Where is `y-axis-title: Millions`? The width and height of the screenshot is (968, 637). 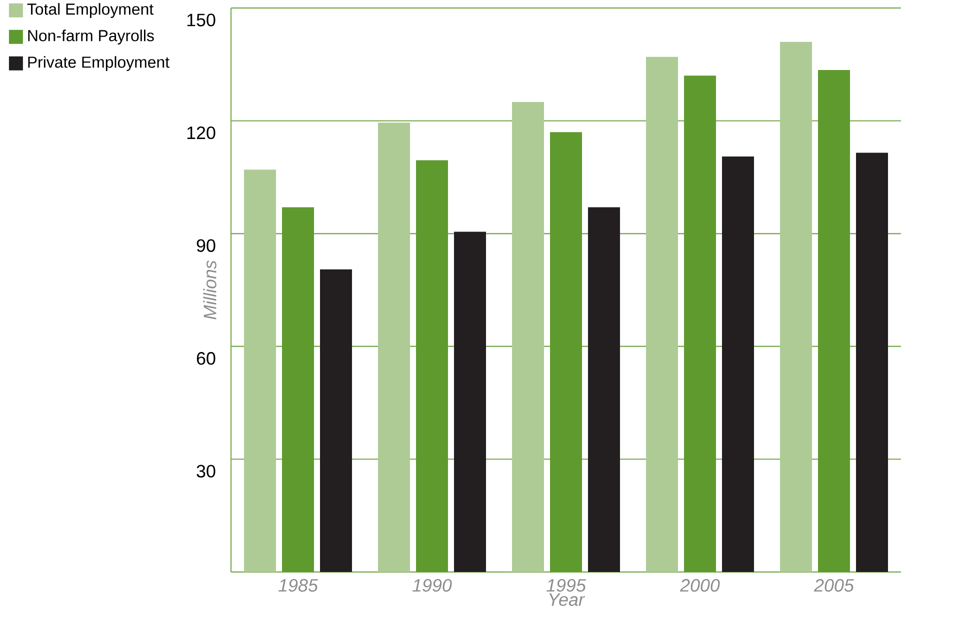
y-axis-title: Millions is located at coordinates (209, 290).